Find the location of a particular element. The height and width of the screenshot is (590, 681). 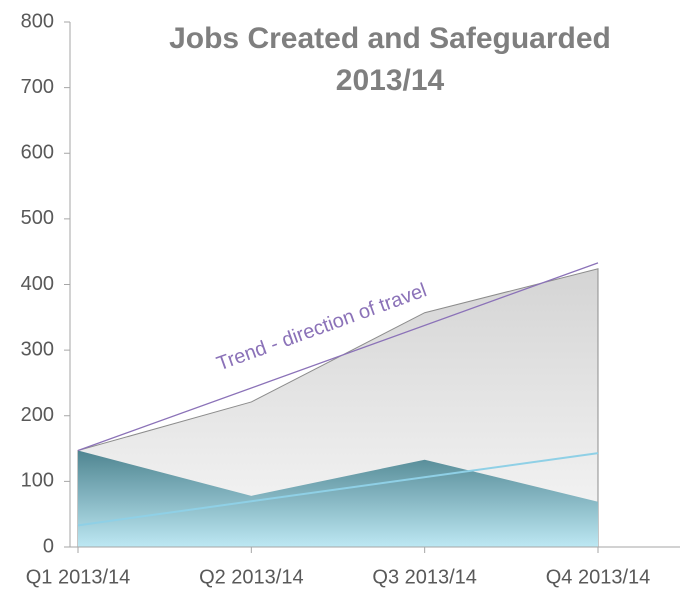

x-tick-label: Q1 2013/14 is located at coordinates (78, 577).